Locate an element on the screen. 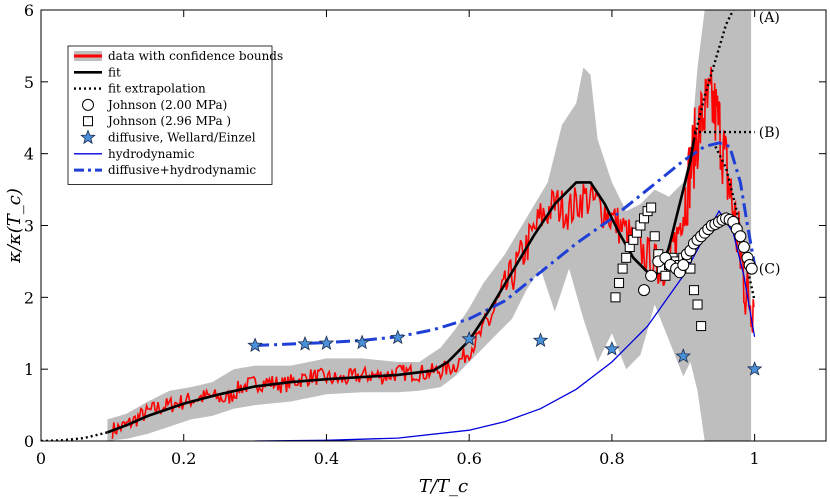 This screenshot has height=499, width=830. annotation-label: (C) is located at coordinates (770, 270).